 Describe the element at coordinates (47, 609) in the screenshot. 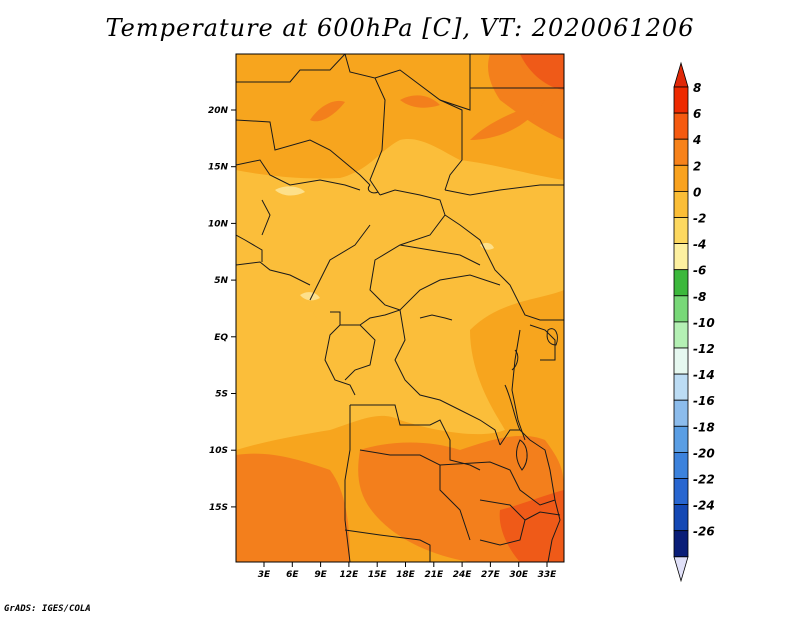

I see `grads-credit: GrADS: IGES/COLA` at that location.